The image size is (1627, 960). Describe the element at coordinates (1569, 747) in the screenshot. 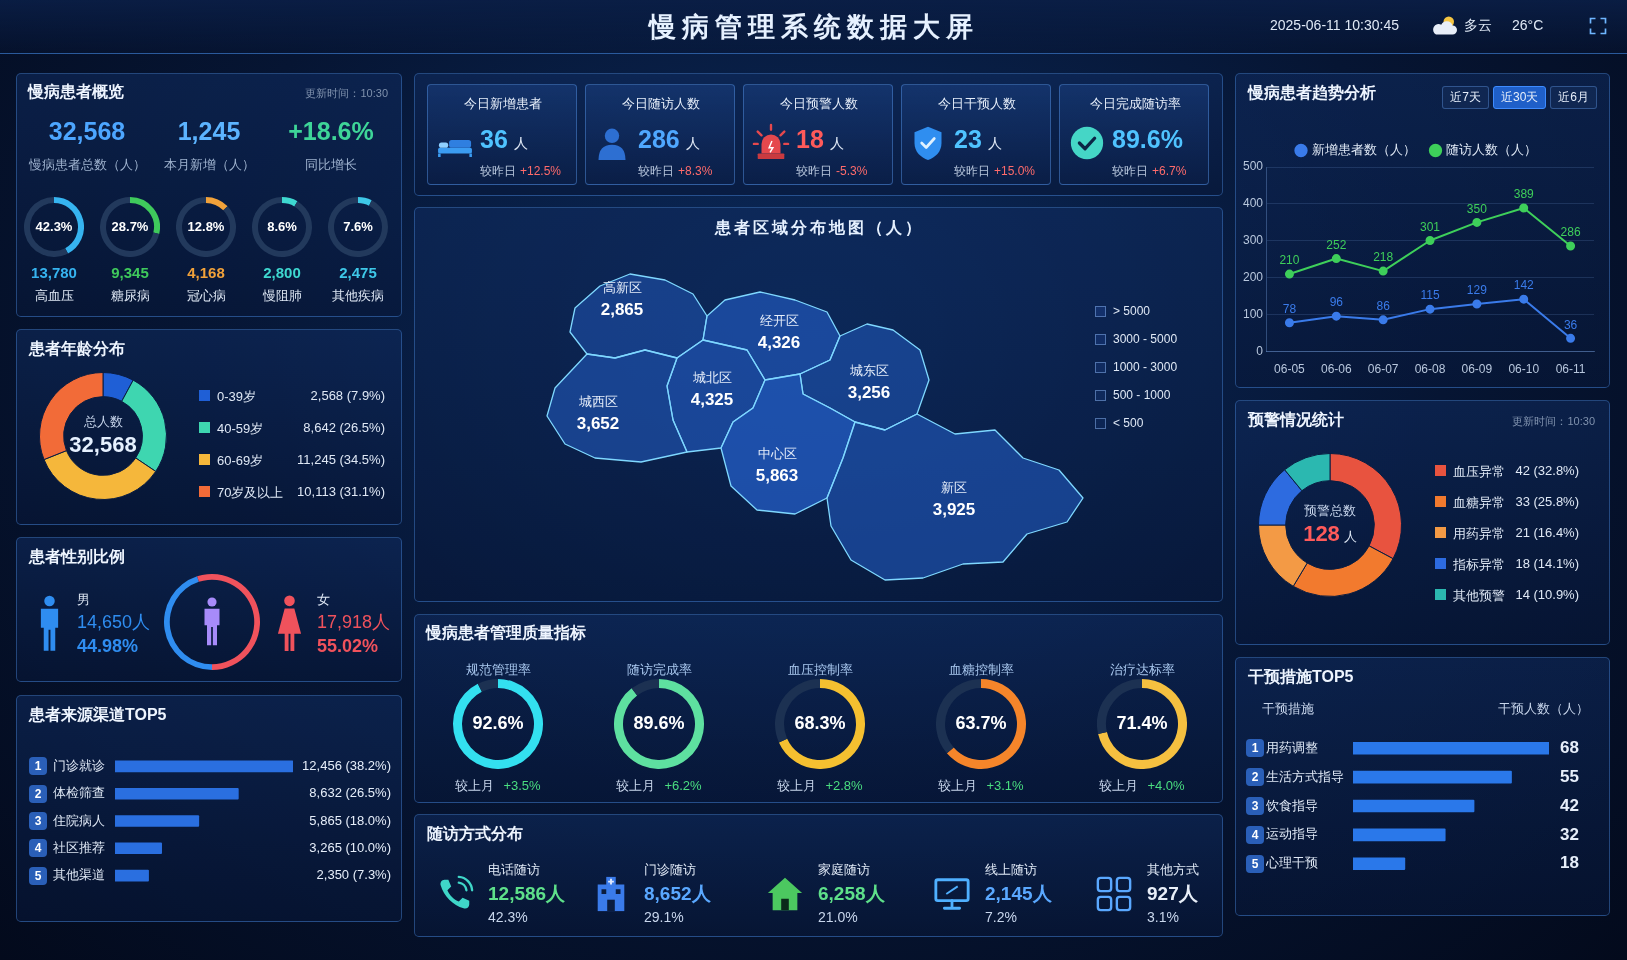

I see `data-label: 68` at that location.